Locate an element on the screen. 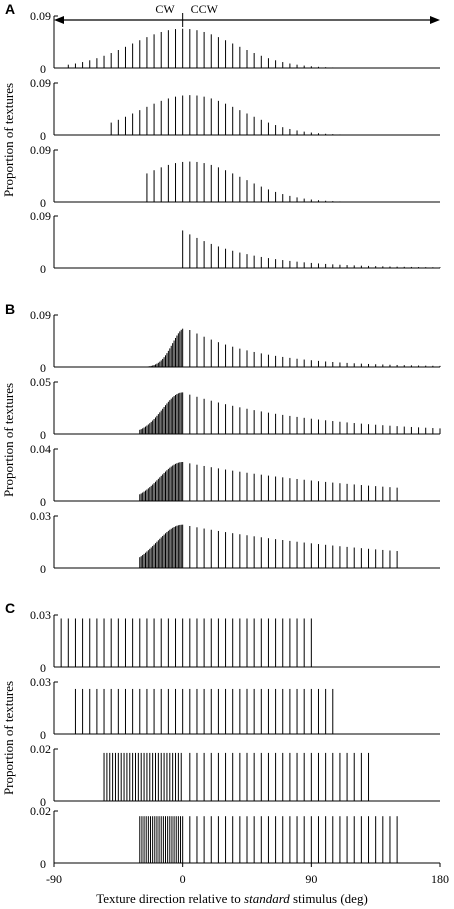  x-tick-label: 90 is located at coordinates (311, 879).